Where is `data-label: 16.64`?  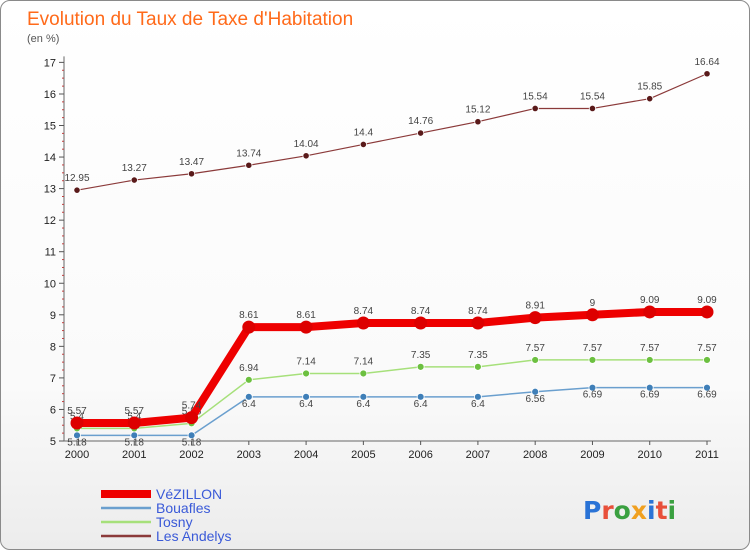 data-label: 16.64 is located at coordinates (706, 62).